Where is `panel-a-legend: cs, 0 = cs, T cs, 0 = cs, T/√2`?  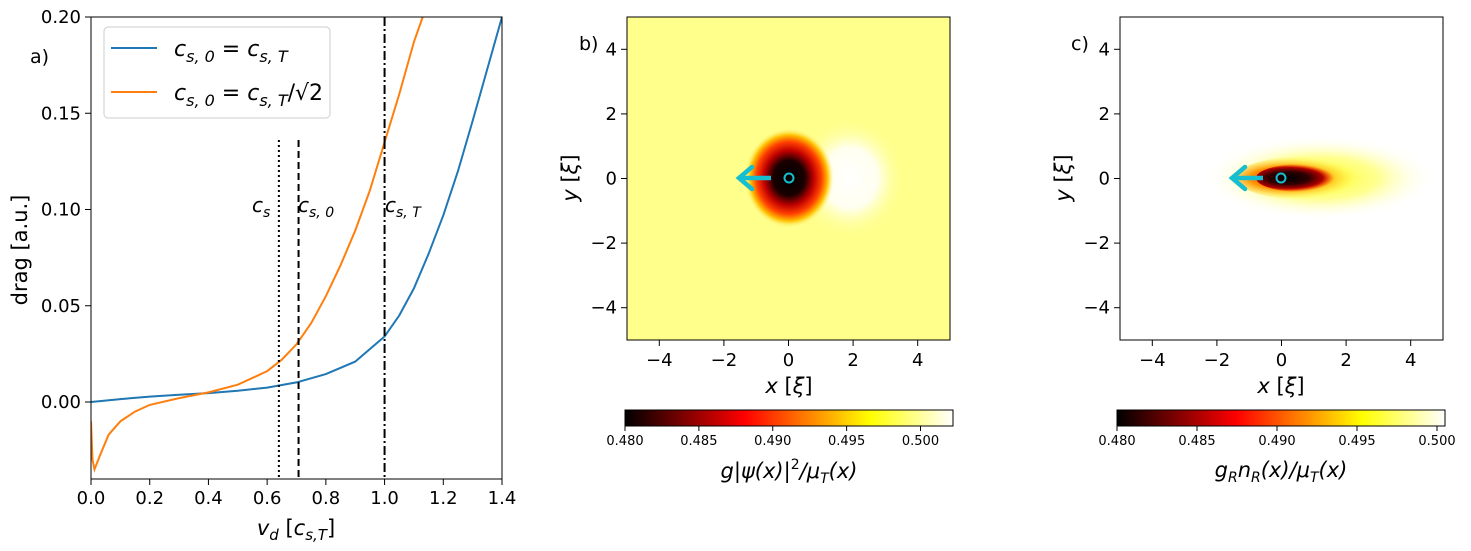
panel-a-legend: cs, 0 = cs, T cs, 0 = cs, T/√2 is located at coordinates (217, 72).